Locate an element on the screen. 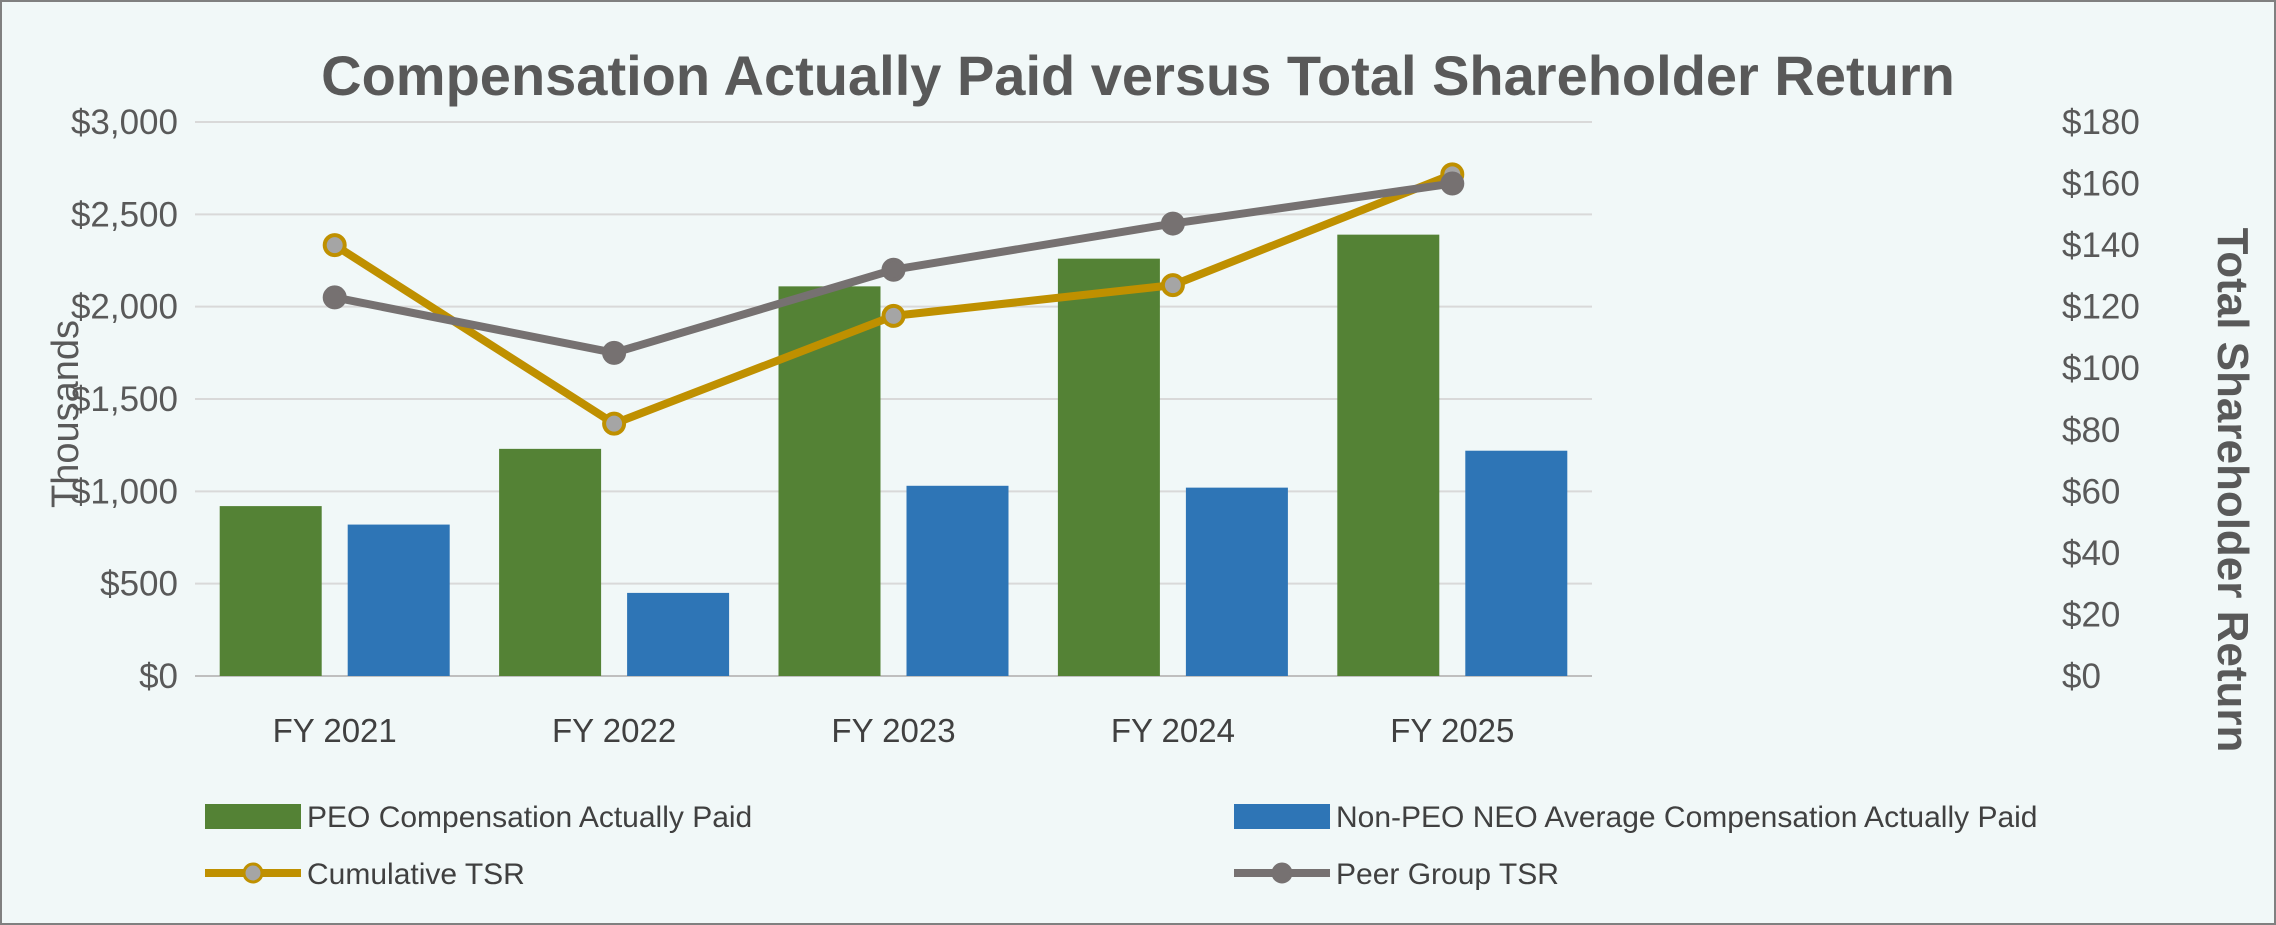 Image resolution: width=2276 pixels, height=925 pixels. y-tick-label-left: $0 is located at coordinates (158, 676).